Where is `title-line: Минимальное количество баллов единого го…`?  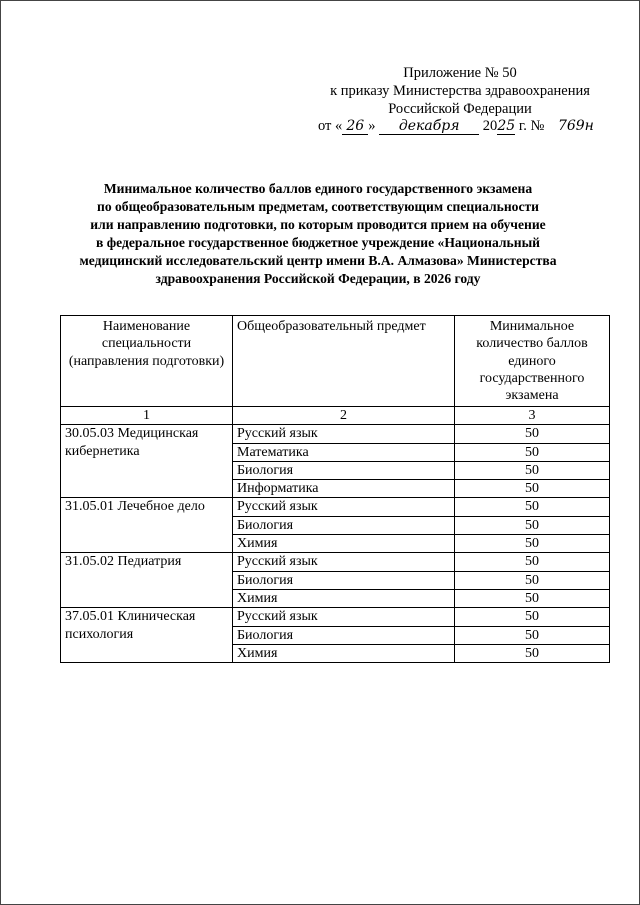
title-line: Минимальное количество баллов единого го… is located at coordinates (318, 188).